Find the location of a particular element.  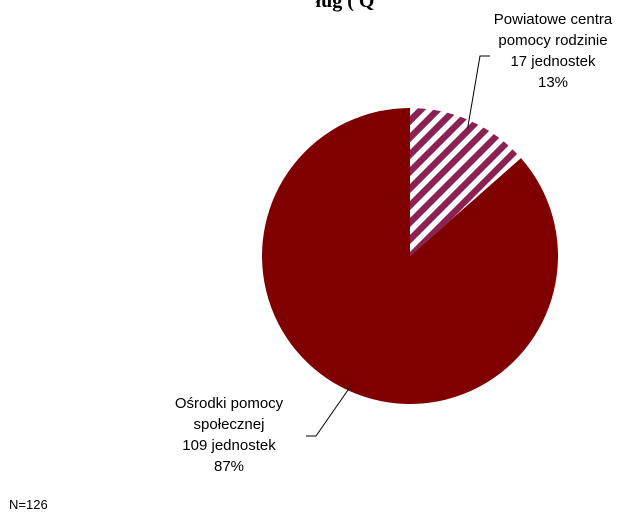

slice-label-percent: 87% is located at coordinates (229, 466).